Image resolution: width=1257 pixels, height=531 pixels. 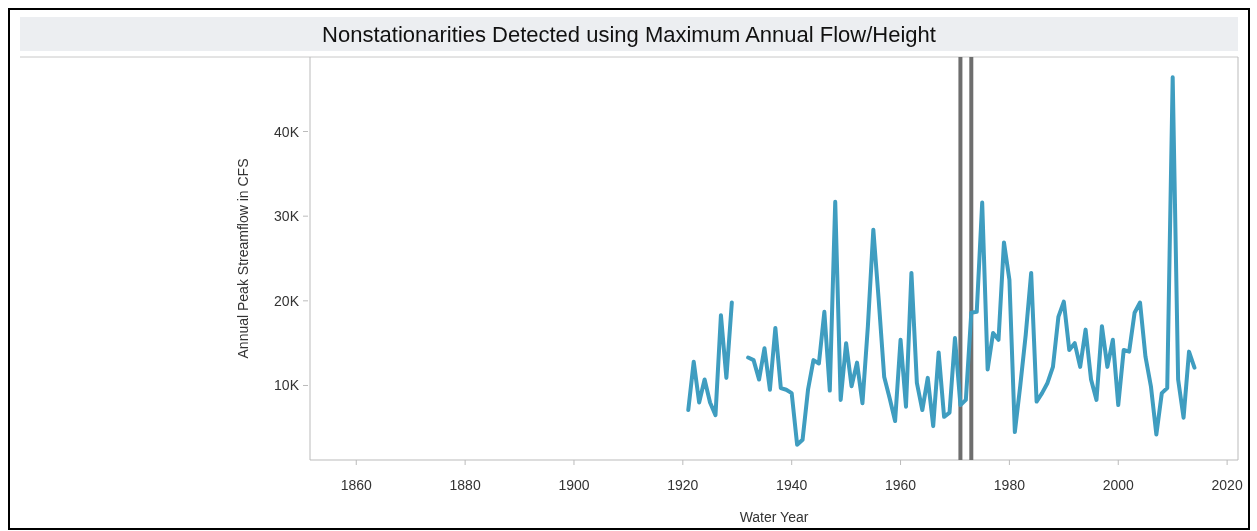 I want to click on x-tick-label: 1860, so click(x=356, y=485).